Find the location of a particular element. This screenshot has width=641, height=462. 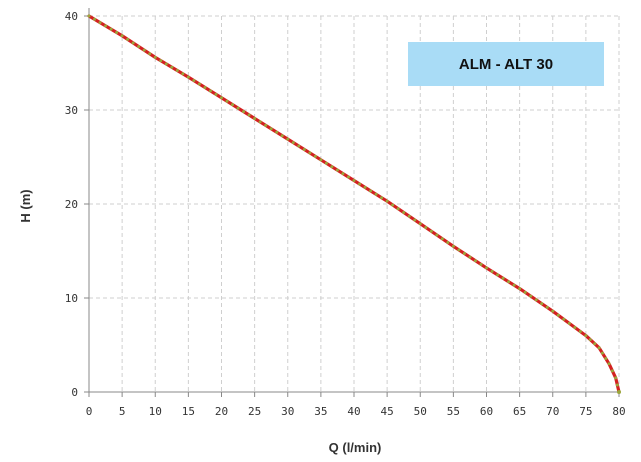

x-tick-label: 60 is located at coordinates (486, 411).